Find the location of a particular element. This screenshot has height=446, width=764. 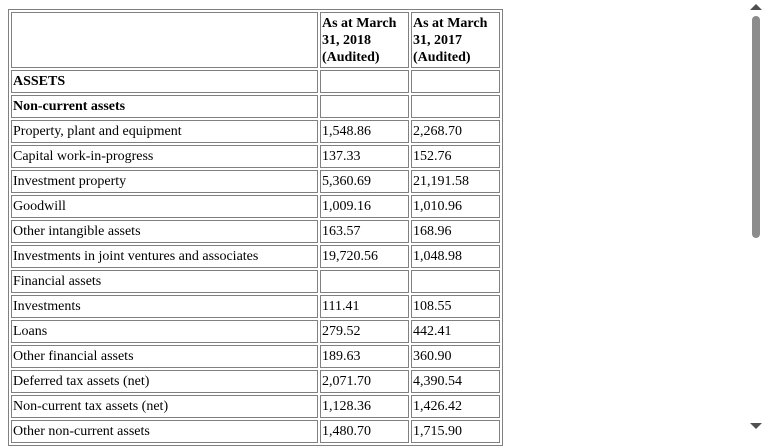

value-2018: 137.33 is located at coordinates (364, 156).